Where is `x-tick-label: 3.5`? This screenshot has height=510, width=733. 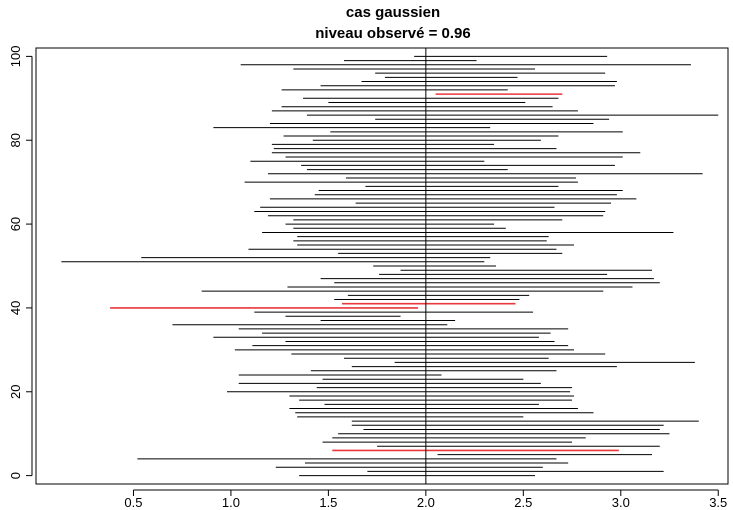 x-tick-label: 3.5 is located at coordinates (718, 502).